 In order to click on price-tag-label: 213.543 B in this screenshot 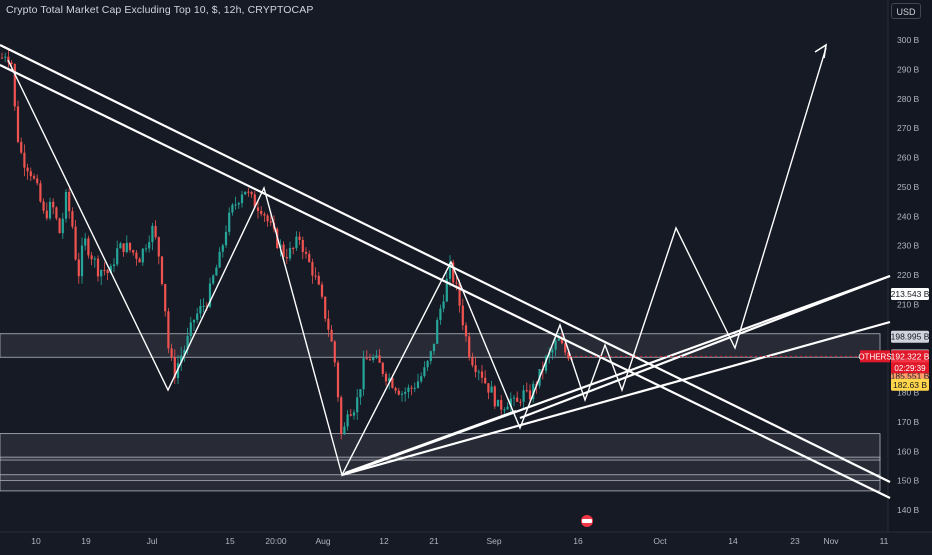, I will do `click(910, 294)`.